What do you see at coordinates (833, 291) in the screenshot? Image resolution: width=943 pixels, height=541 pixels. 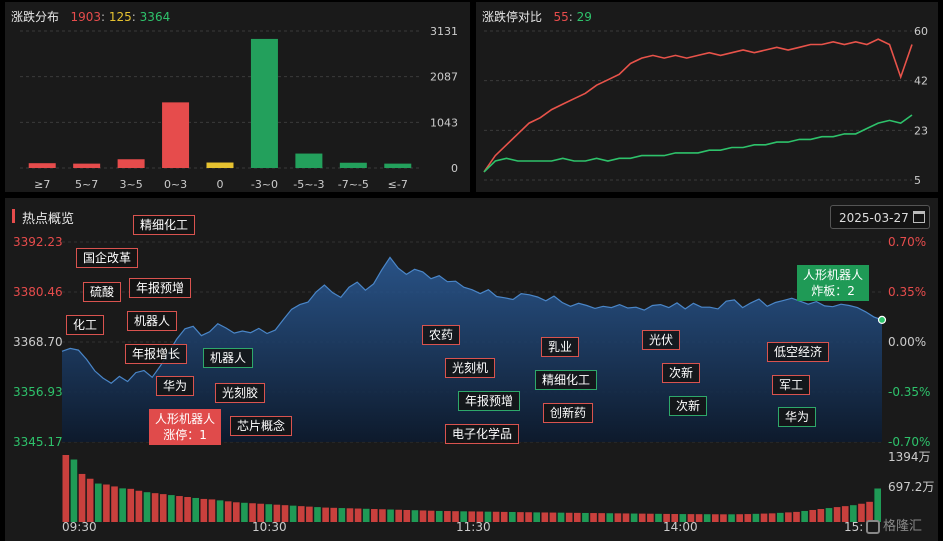 I see `callout-break-line2: 炸板：2` at bounding box center [833, 291].